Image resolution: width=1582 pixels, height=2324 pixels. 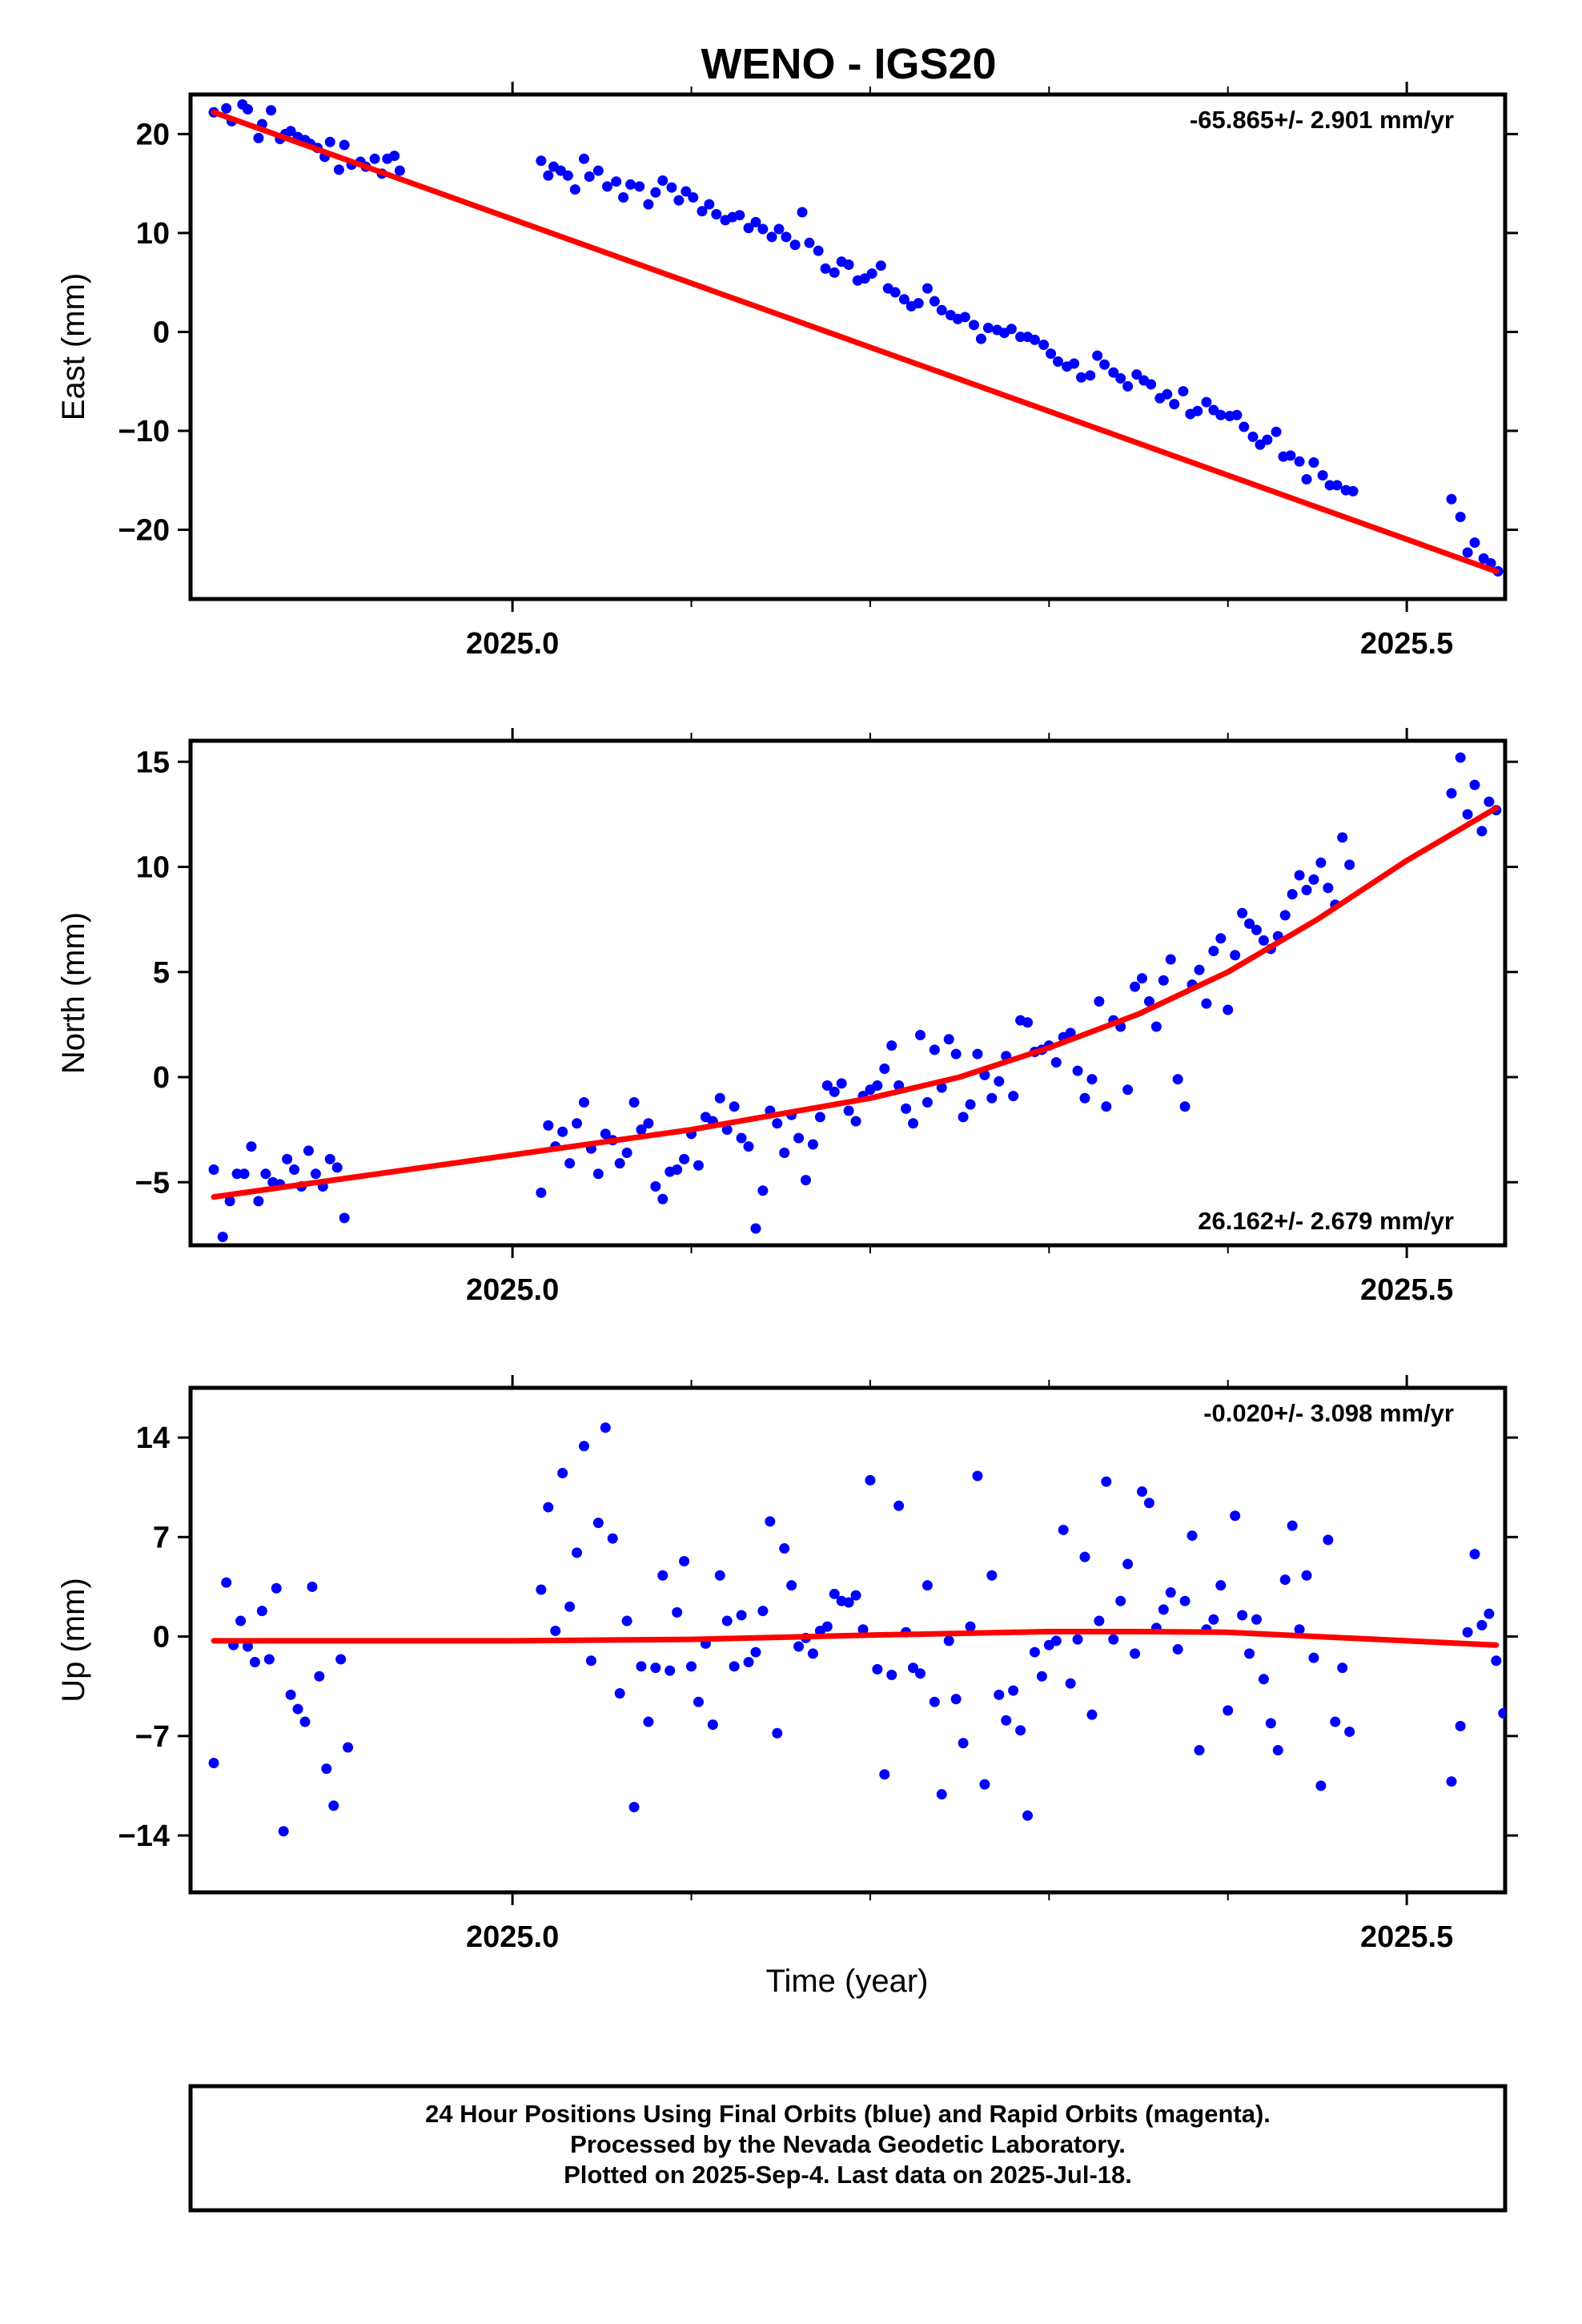 I want to click on up-y-tick-label: 14, so click(x=153, y=1438).